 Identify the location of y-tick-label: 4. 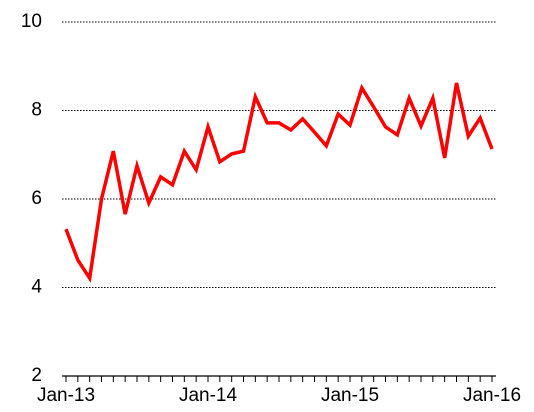
(36, 287).